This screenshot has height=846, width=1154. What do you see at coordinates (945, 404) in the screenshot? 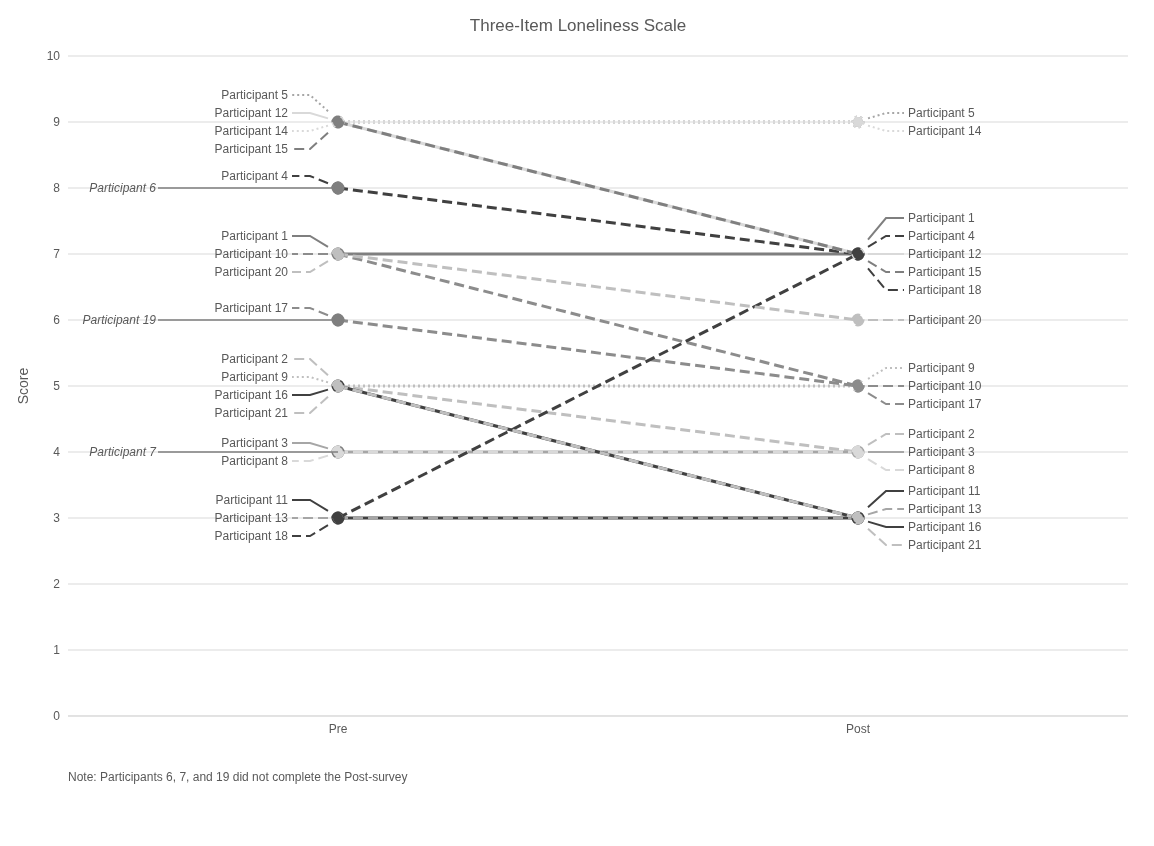
I see `text: Participant 17` at bounding box center [945, 404].